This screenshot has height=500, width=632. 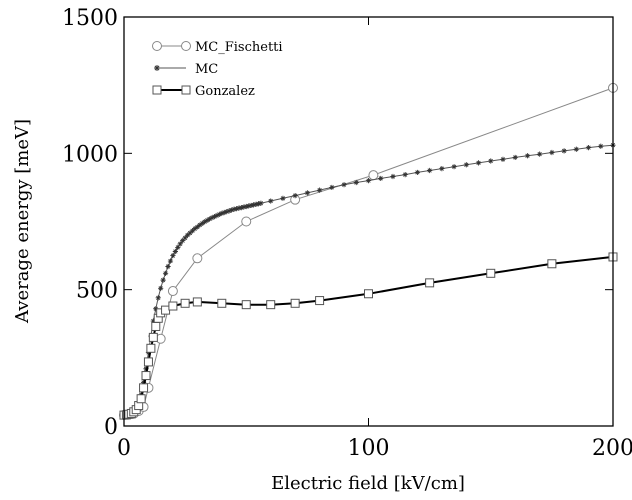 I want to click on y-axis-label: Average energy [meV], so click(x=22, y=221).